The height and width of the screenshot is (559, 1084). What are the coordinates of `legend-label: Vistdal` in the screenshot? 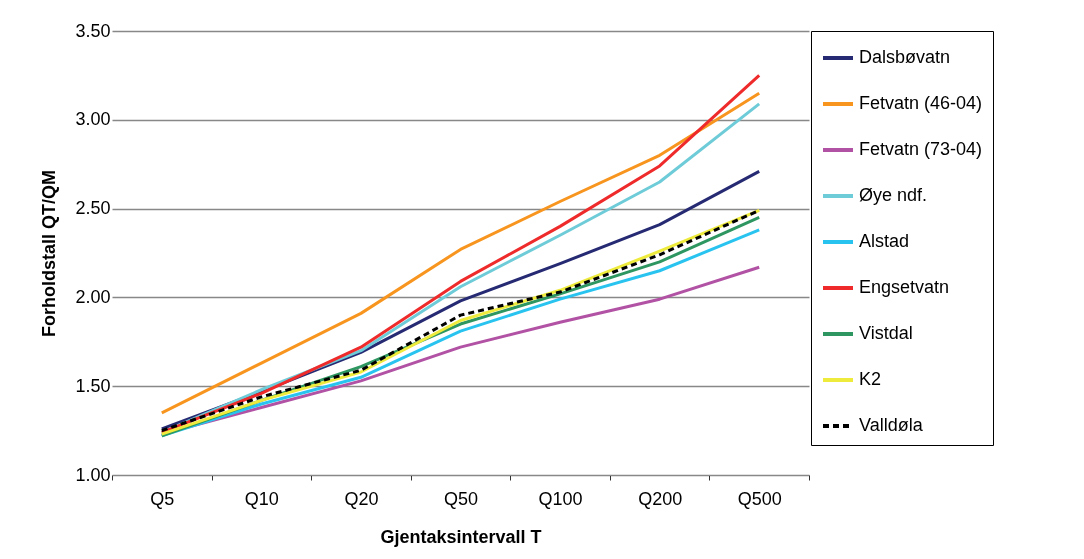 It's located at (886, 333).